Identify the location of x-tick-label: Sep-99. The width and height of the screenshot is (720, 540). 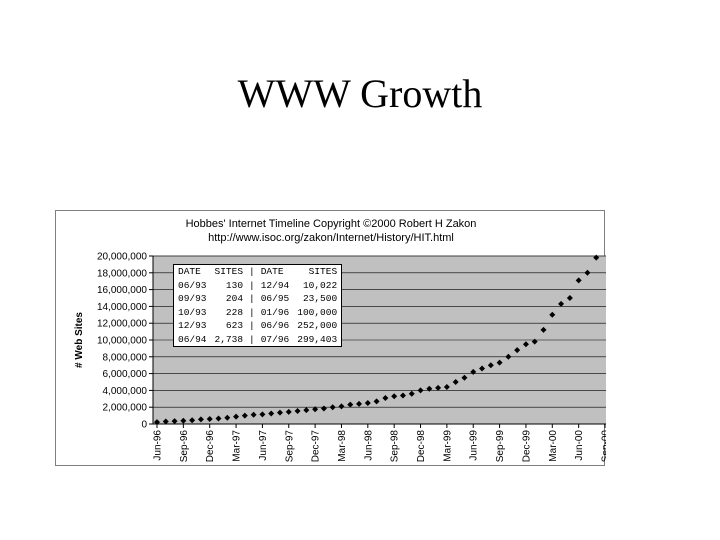
(500, 446).